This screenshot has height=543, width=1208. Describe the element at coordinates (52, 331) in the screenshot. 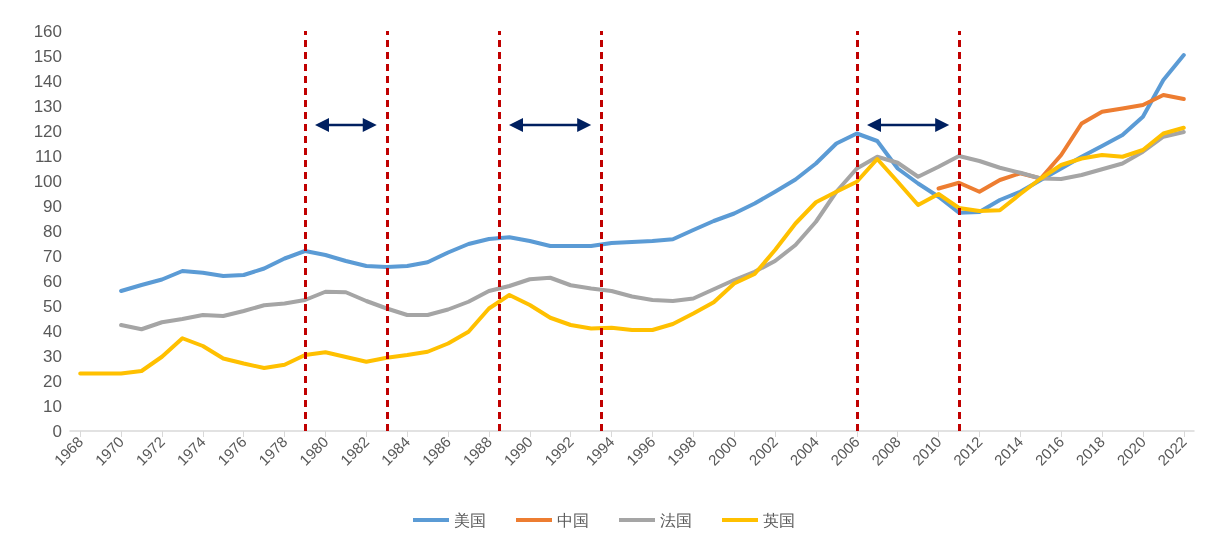

I see `y-tick-label: 40` at that location.